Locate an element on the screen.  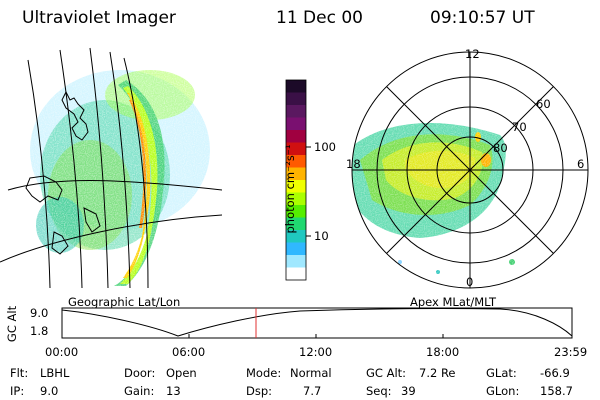
orbit-plot is located at coordinates (317, 323).